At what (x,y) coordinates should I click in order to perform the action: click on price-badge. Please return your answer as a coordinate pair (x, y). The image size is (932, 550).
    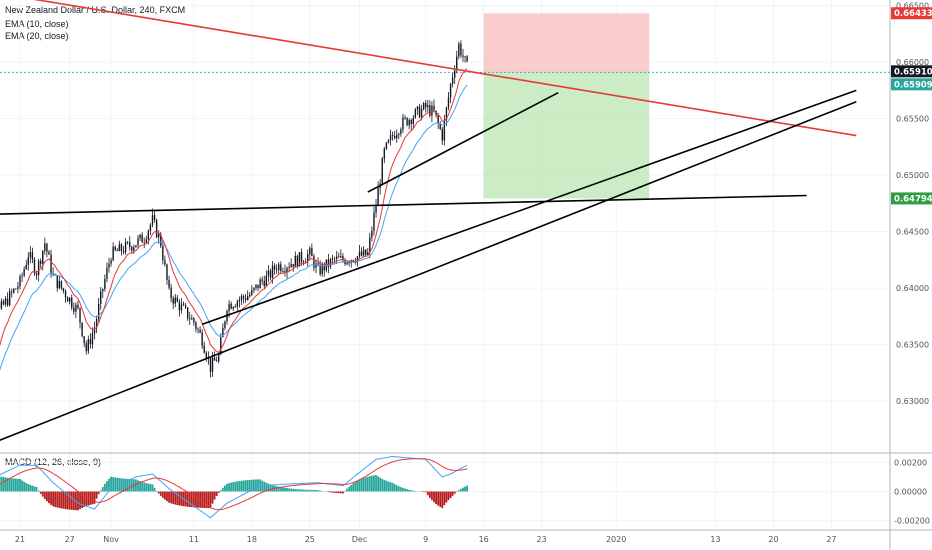
    Looking at the image, I should click on (911, 198).